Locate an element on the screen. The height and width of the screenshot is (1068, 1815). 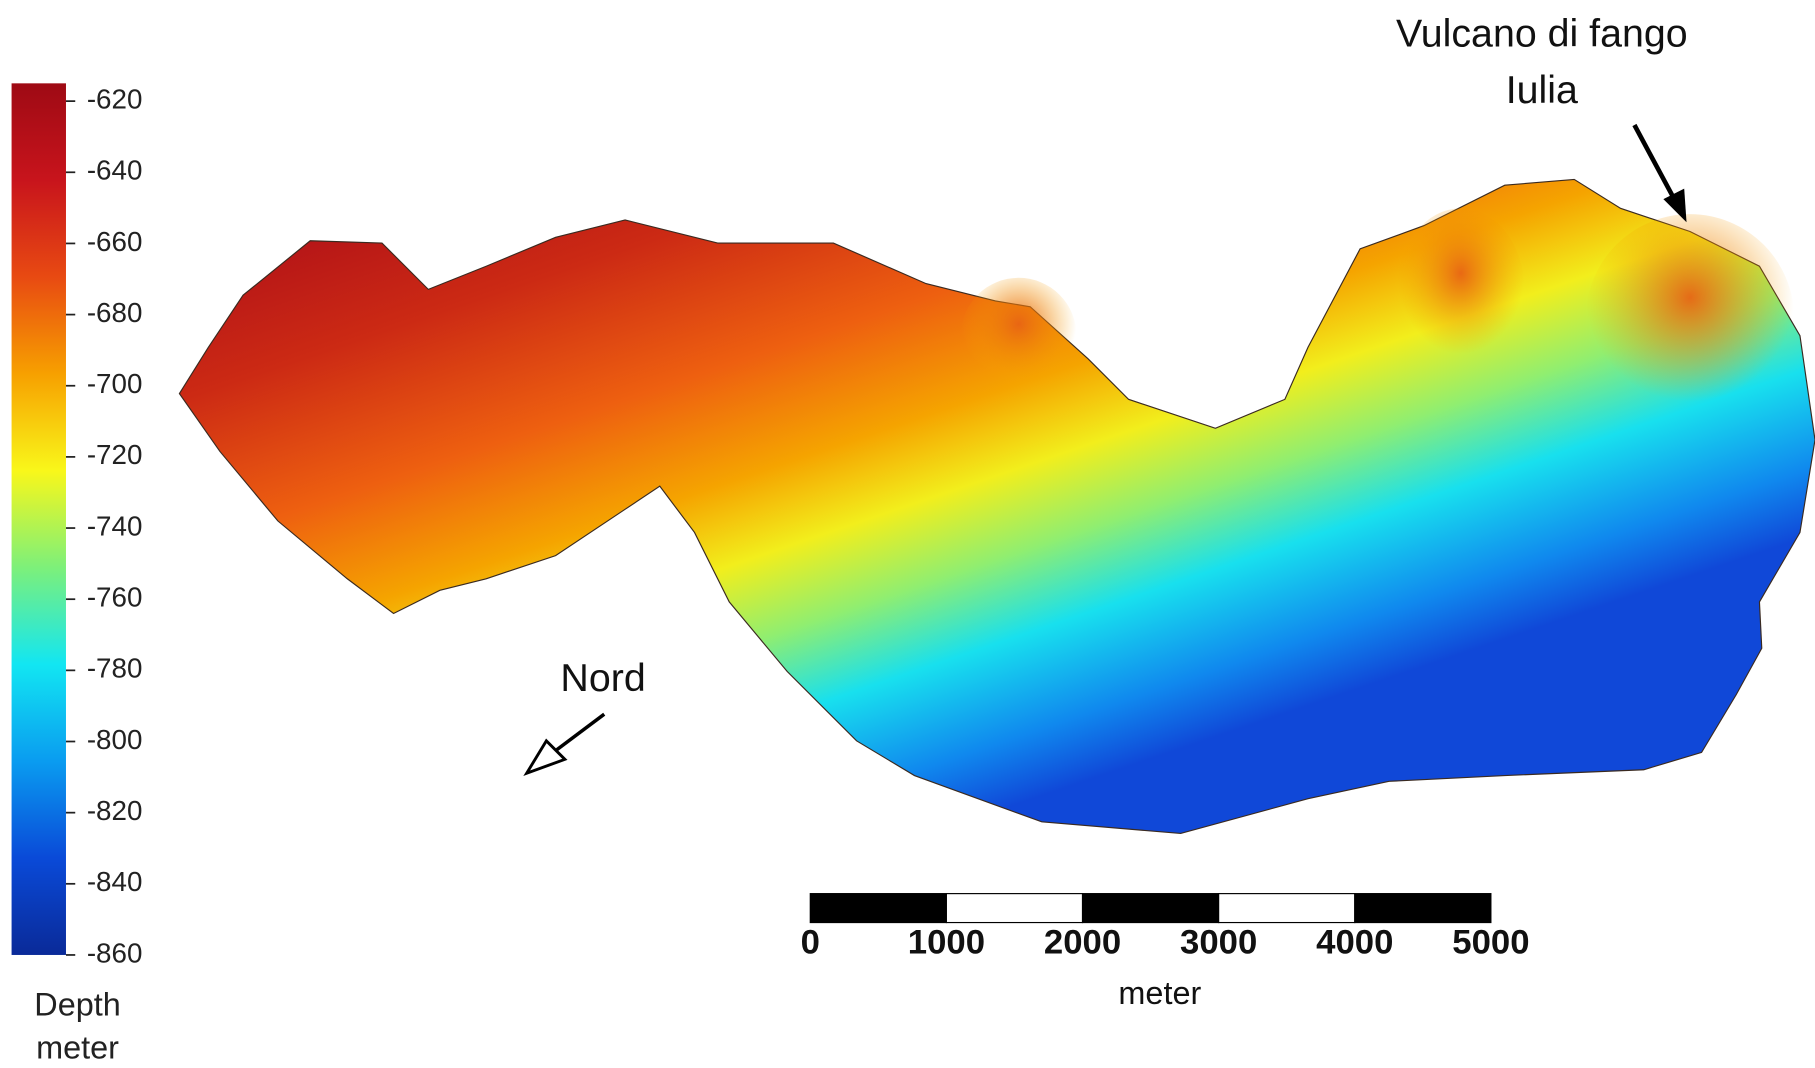
scale-tick-label: 1000 is located at coordinates (946, 943).